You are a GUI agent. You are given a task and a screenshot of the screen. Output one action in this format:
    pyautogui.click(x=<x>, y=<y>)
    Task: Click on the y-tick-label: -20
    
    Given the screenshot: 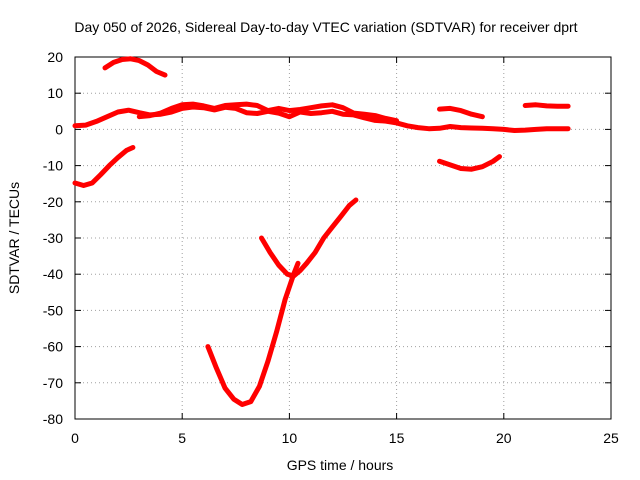 What is the action you would take?
    pyautogui.click(x=53, y=202)
    